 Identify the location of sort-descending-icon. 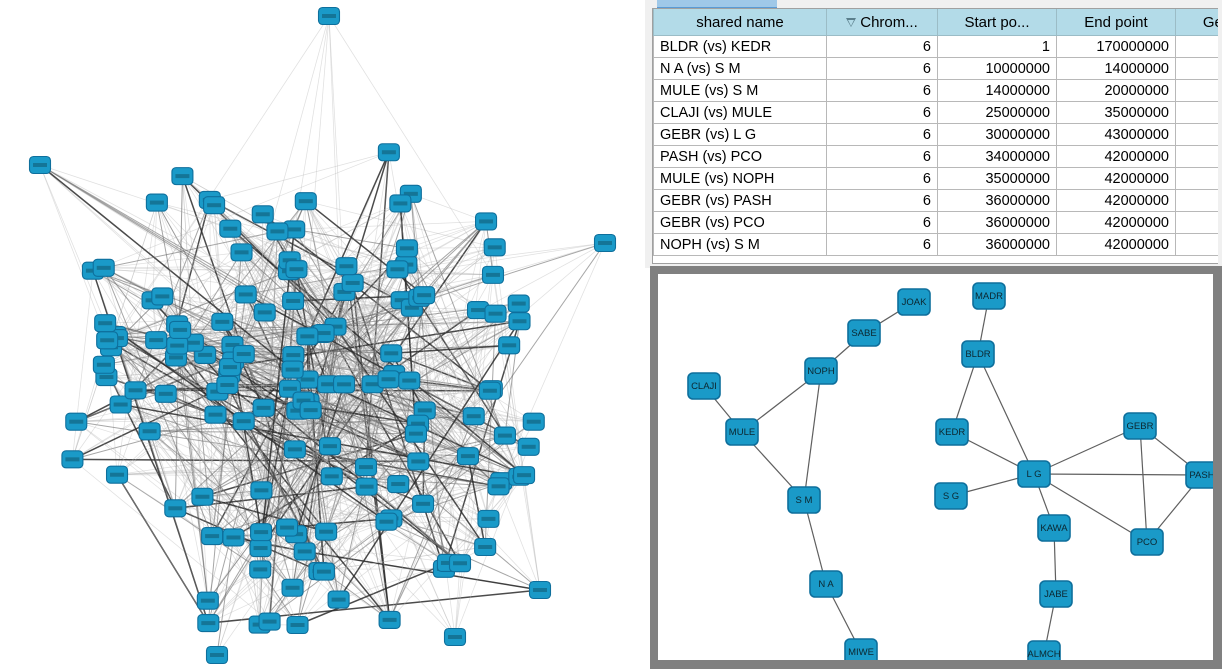
(851, 22).